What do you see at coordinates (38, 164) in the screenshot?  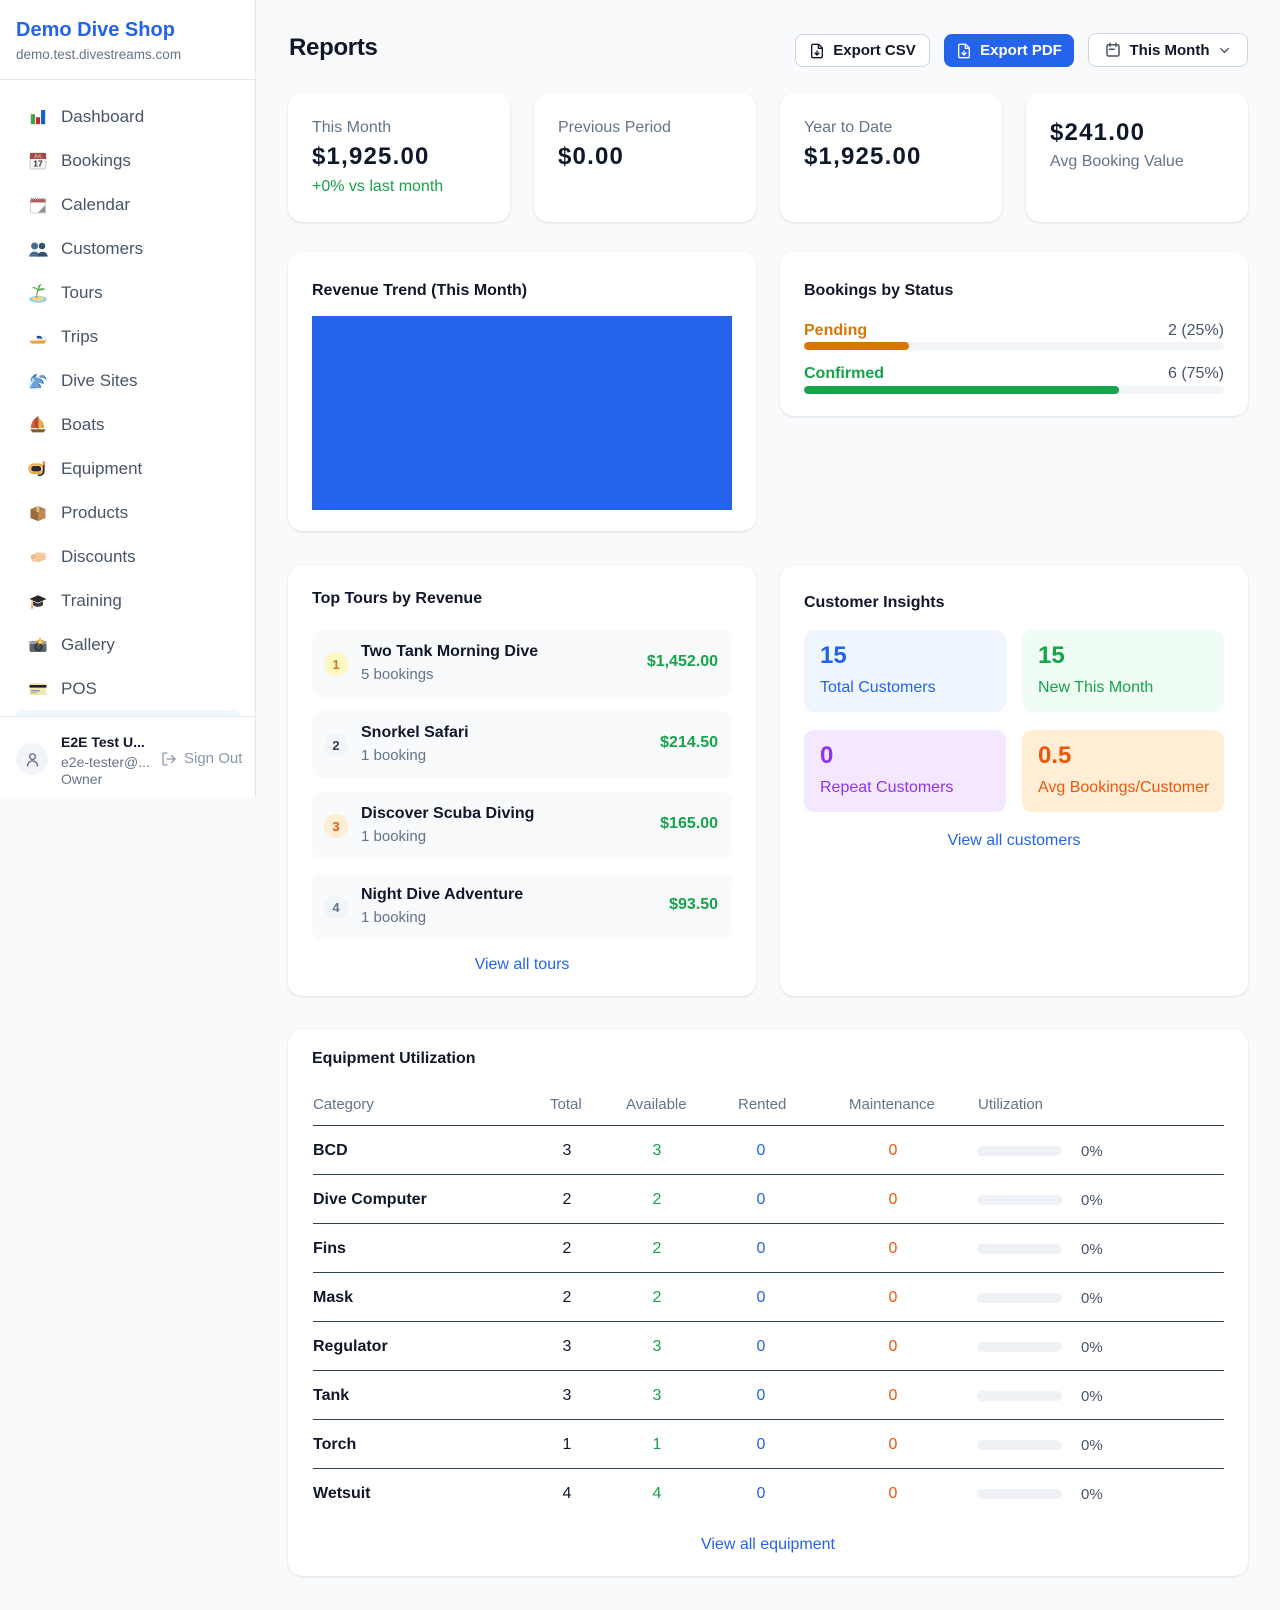 I see `svg-text: 17` at bounding box center [38, 164].